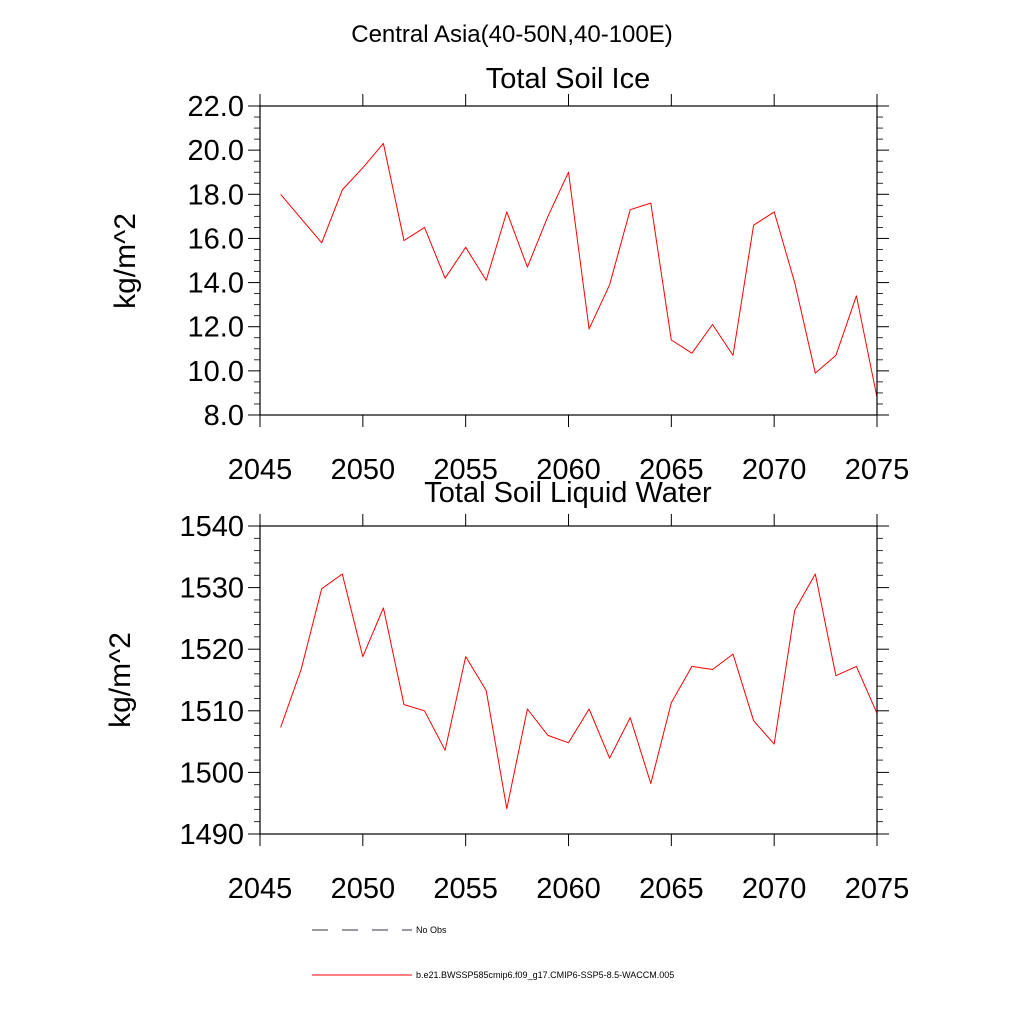 This screenshot has height=1024, width=1024. Describe the element at coordinates (211, 712) in the screenshot. I see `y-tick-label: 1510` at that location.